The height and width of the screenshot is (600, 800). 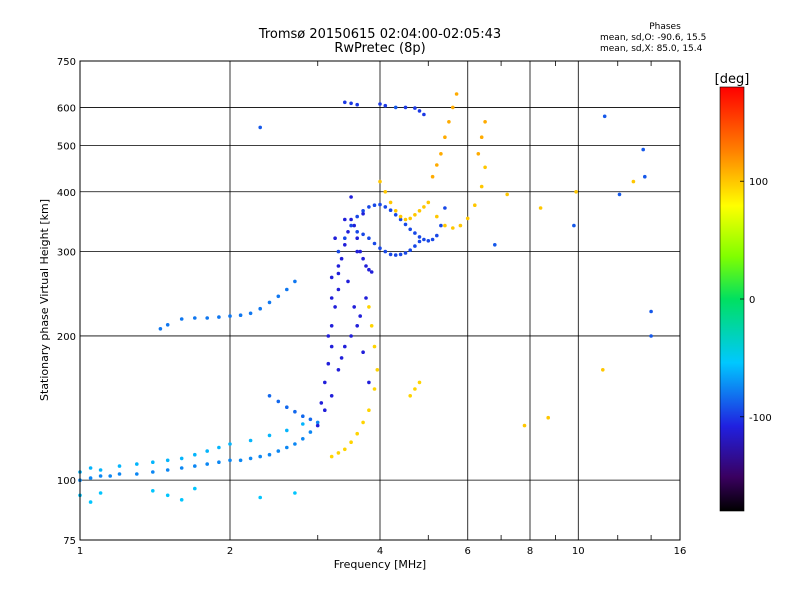 I want to click on y-axis-label: Stationary phase Virtual Height [km], so click(x=44, y=300).